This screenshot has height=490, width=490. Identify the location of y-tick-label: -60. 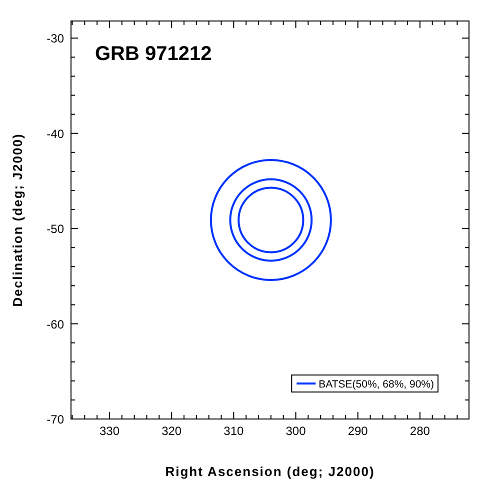
(55, 324).